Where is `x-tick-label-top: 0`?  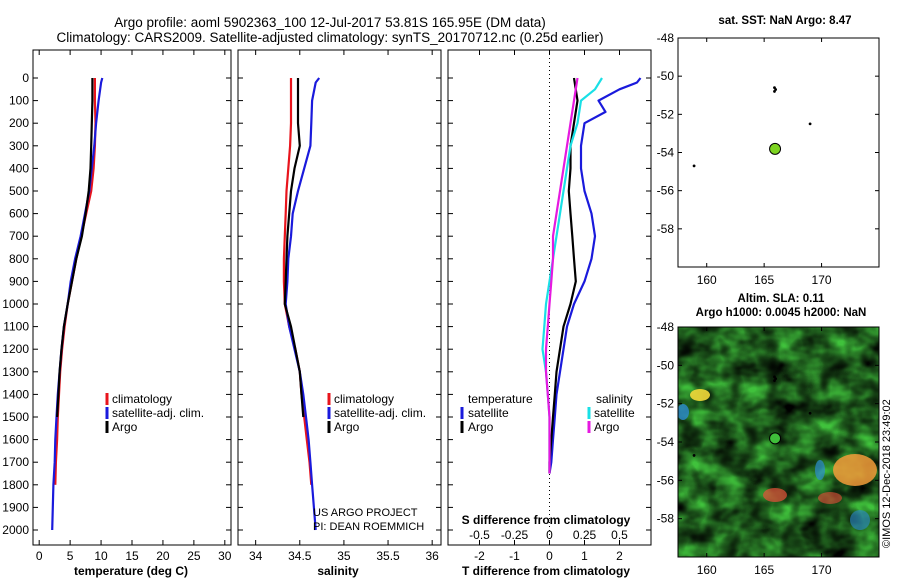
x-tick-label-top: 0 is located at coordinates (549, 535).